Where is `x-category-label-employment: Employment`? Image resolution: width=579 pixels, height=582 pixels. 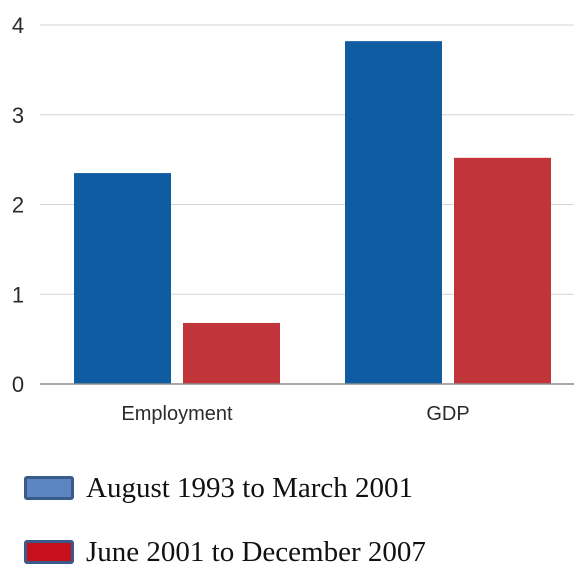
x-category-label-employment: Employment is located at coordinates (177, 414).